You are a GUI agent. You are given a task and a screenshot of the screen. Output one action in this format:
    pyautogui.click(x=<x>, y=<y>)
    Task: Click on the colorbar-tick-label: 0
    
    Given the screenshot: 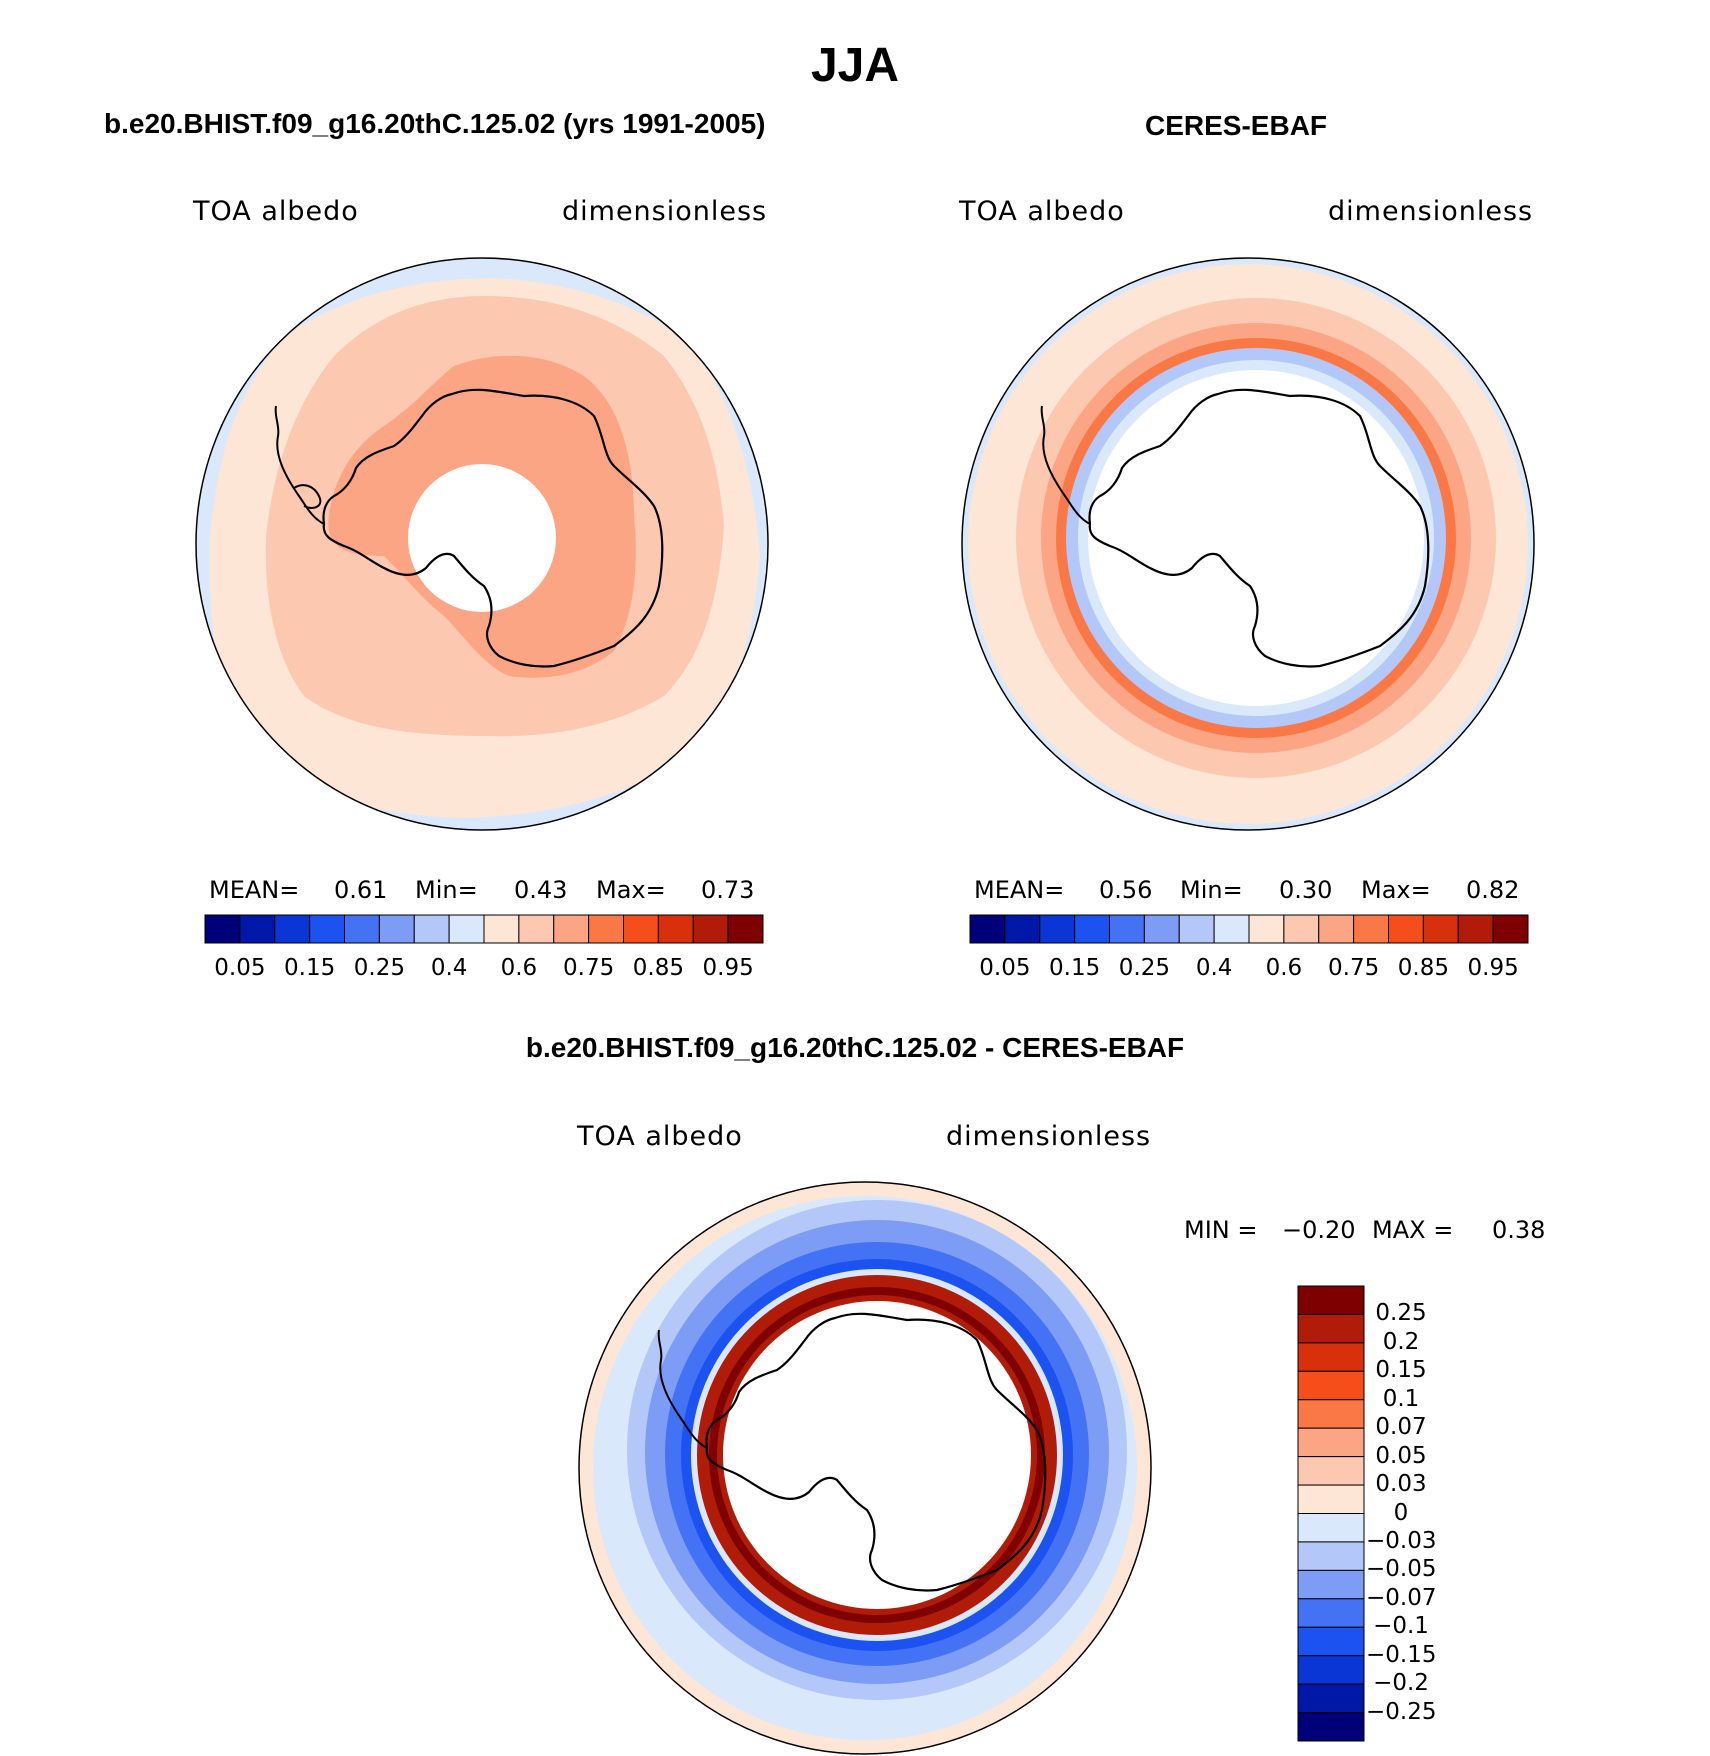 What is the action you would take?
    pyautogui.click(x=1401, y=1512)
    